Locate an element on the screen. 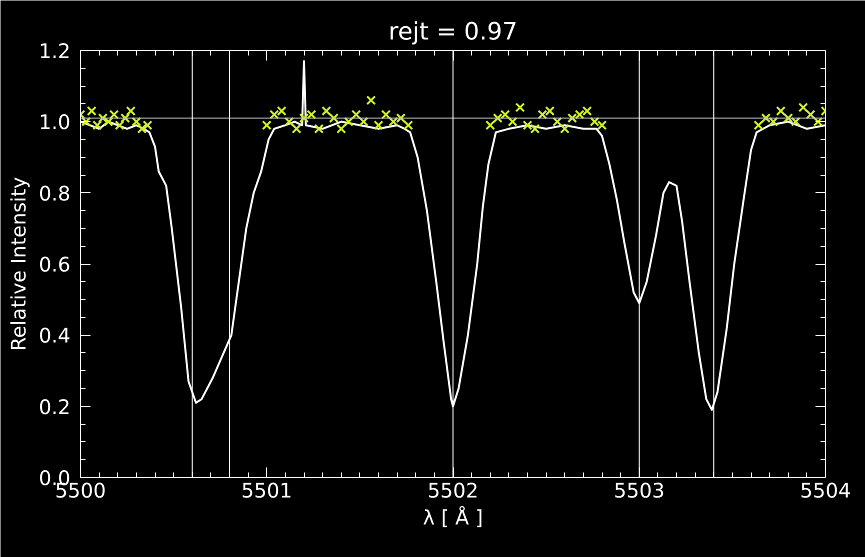 The image size is (865, 557). x-tick-label: 5501 is located at coordinates (266, 490).